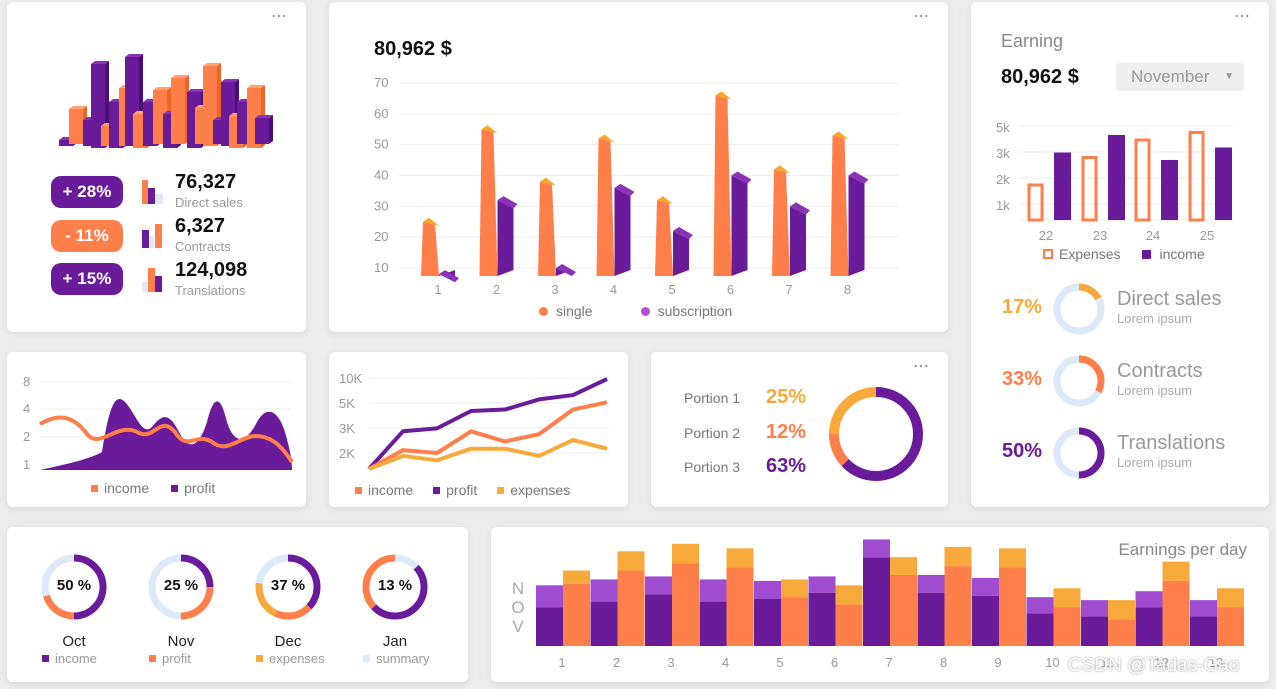 This screenshot has width=1276, height=689. Describe the element at coordinates (1100, 235) in the screenshot. I see `x-tick-label: 23` at that location.